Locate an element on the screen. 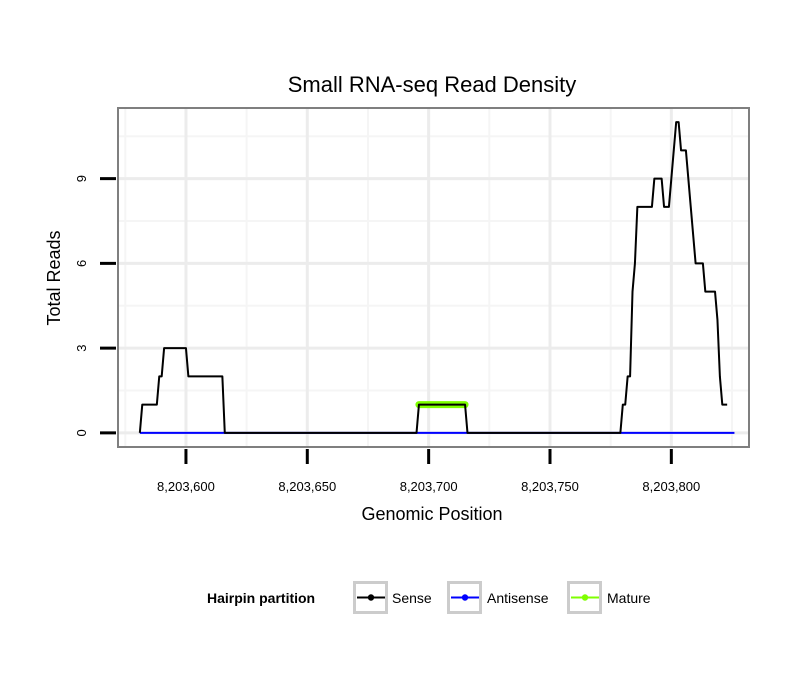 The image size is (810, 690). x-tick-label: 8,203,750 is located at coordinates (550, 486).